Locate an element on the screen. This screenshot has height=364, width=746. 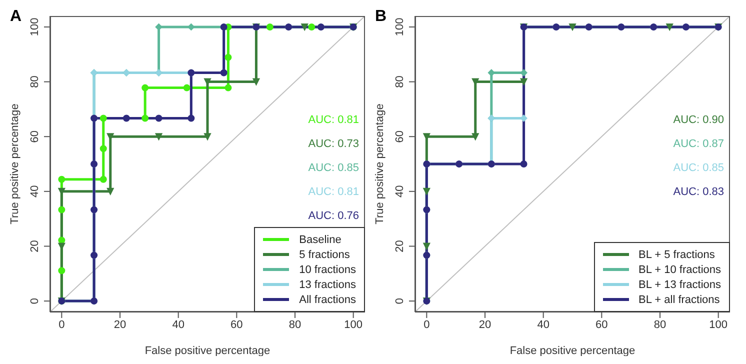
annotation: AUC: 0.76 is located at coordinates (333, 216).